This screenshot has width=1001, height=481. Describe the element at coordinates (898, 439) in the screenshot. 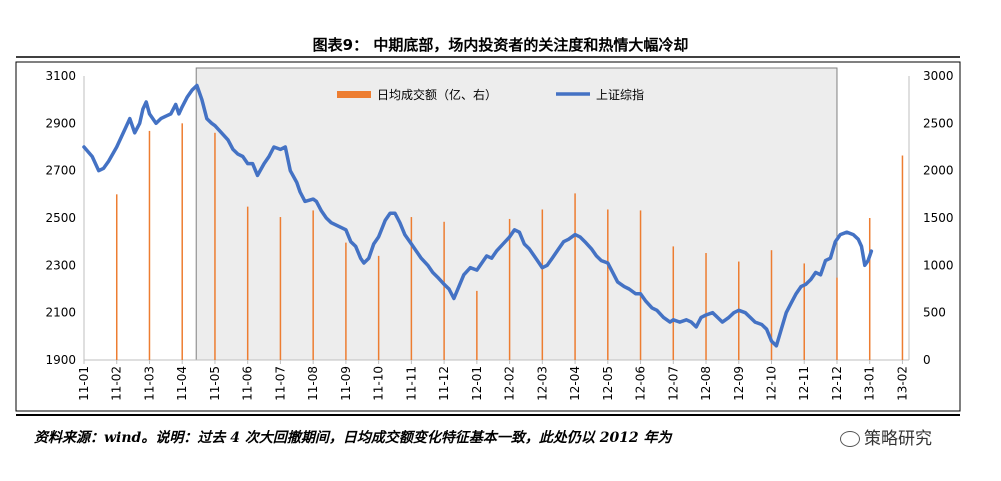

I see `watermark-text: 策略研究` at that location.